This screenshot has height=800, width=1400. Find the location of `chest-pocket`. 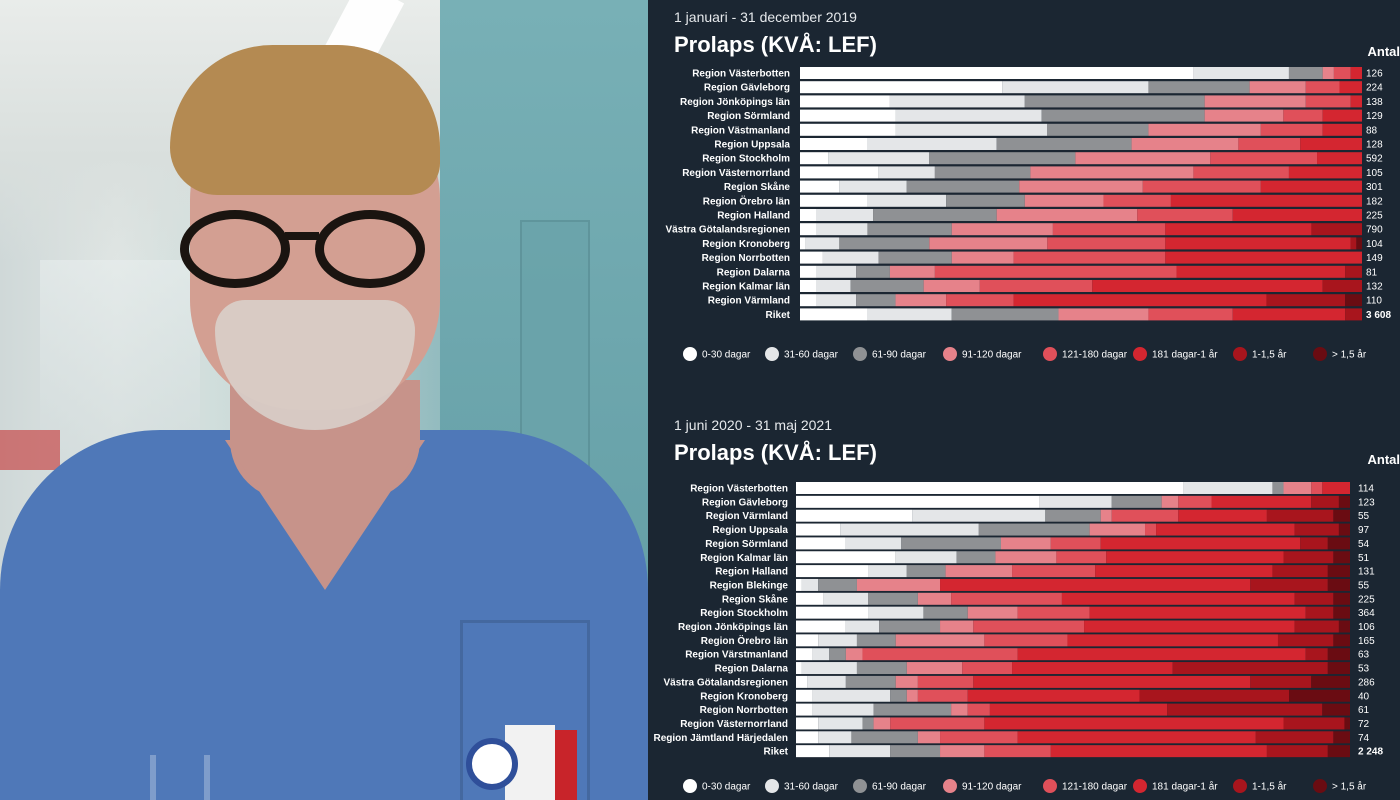

chest-pocket is located at coordinates (525, 710).